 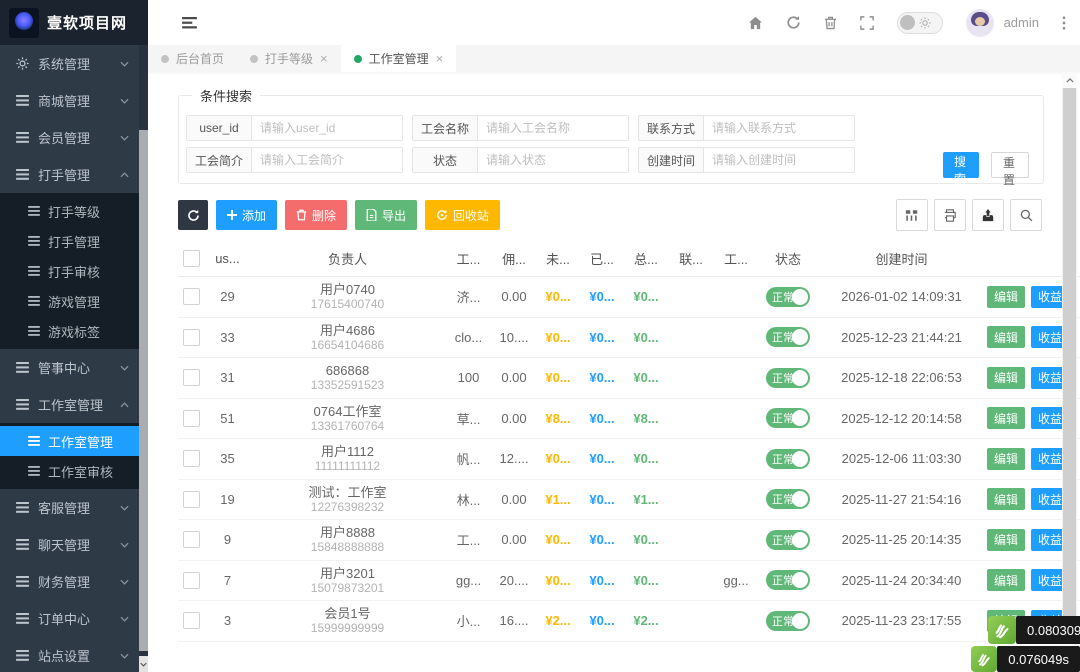 What do you see at coordinates (398, 58) in the screenshot?
I see `tab-studio-manage: 工作室管理 ×` at bounding box center [398, 58].